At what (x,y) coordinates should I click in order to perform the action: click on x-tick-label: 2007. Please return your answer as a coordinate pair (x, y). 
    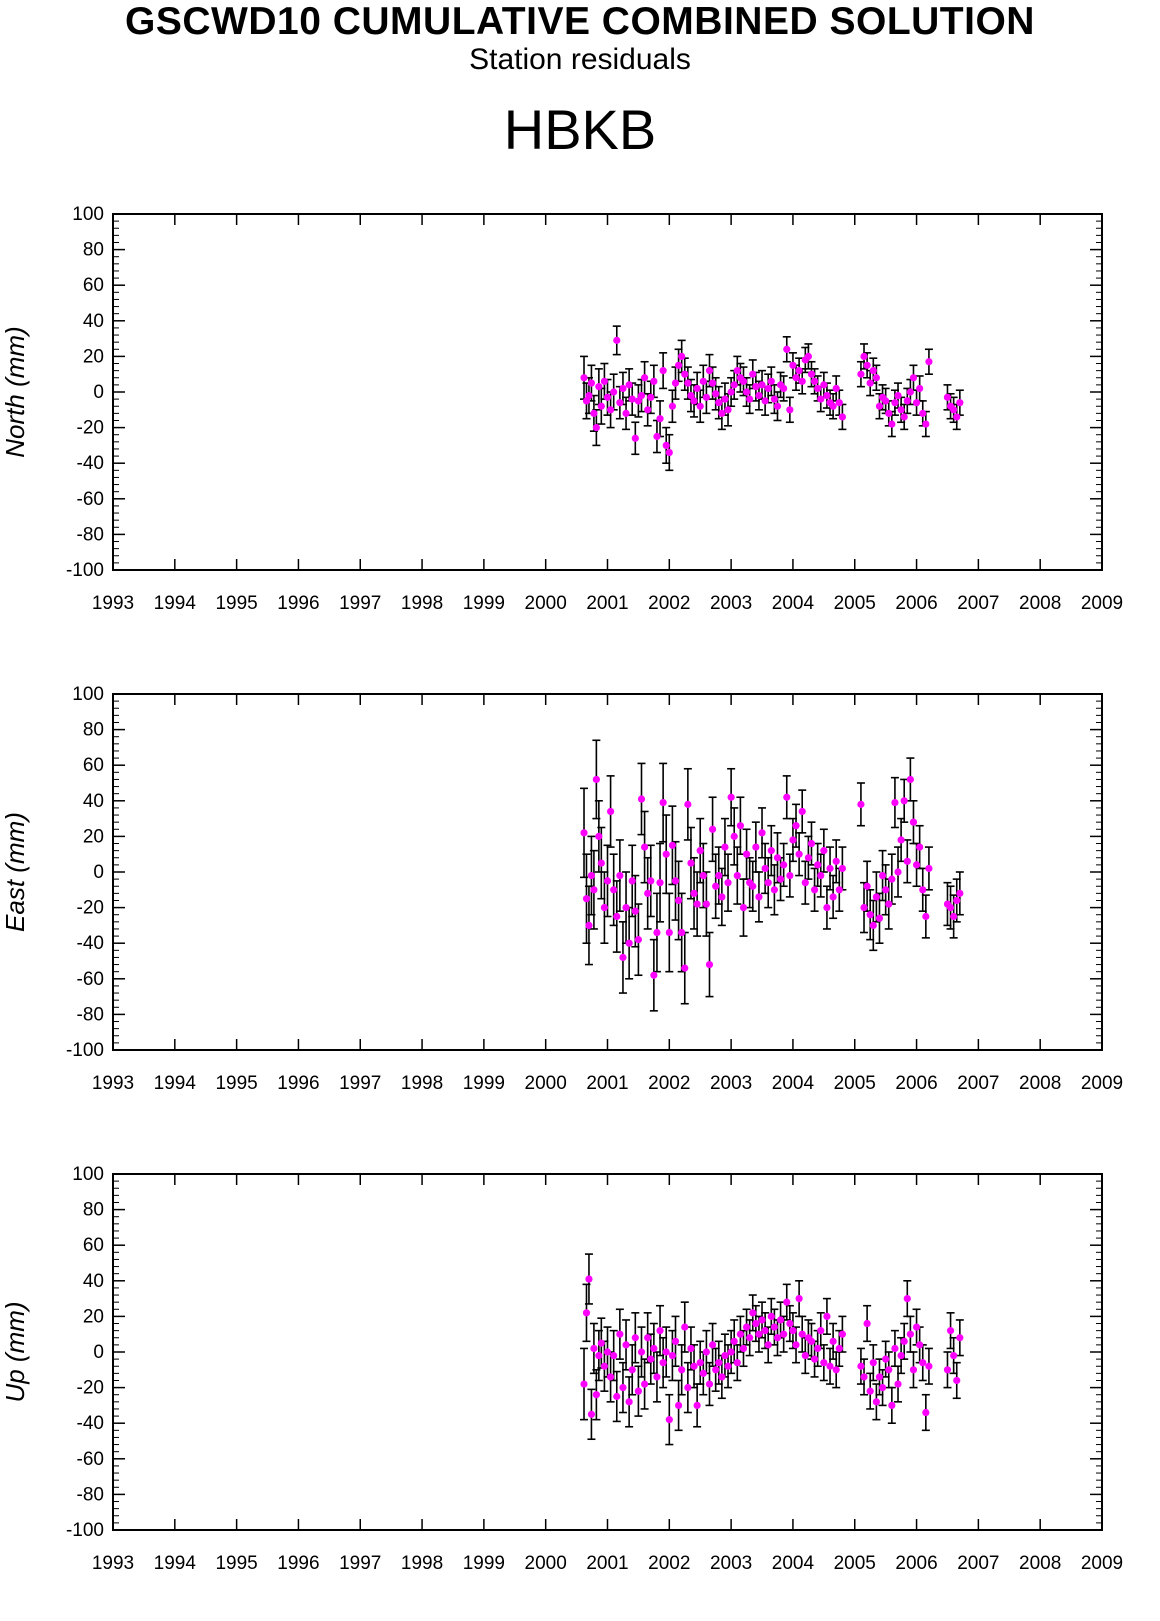
    Looking at the image, I should click on (978, 1563).